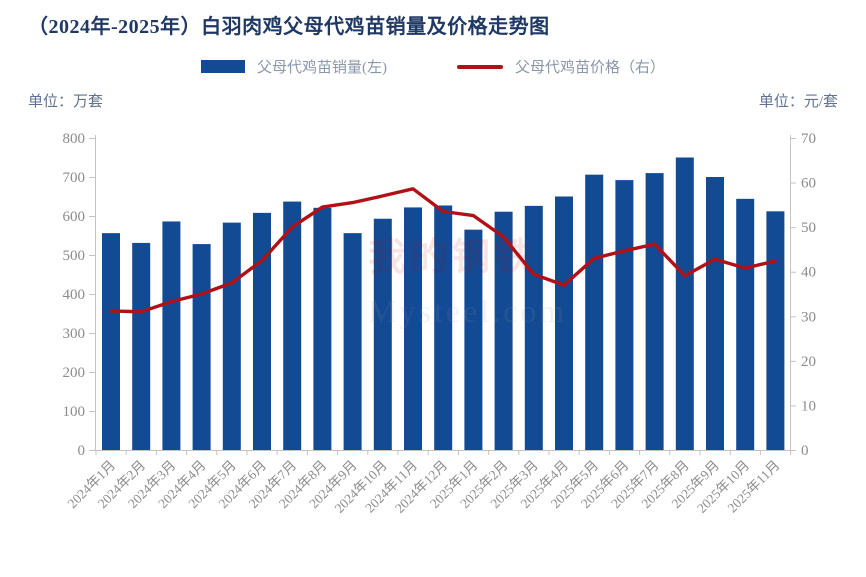  What do you see at coordinates (262, 331) in the screenshot?
I see `bar-2024年6月` at bounding box center [262, 331].